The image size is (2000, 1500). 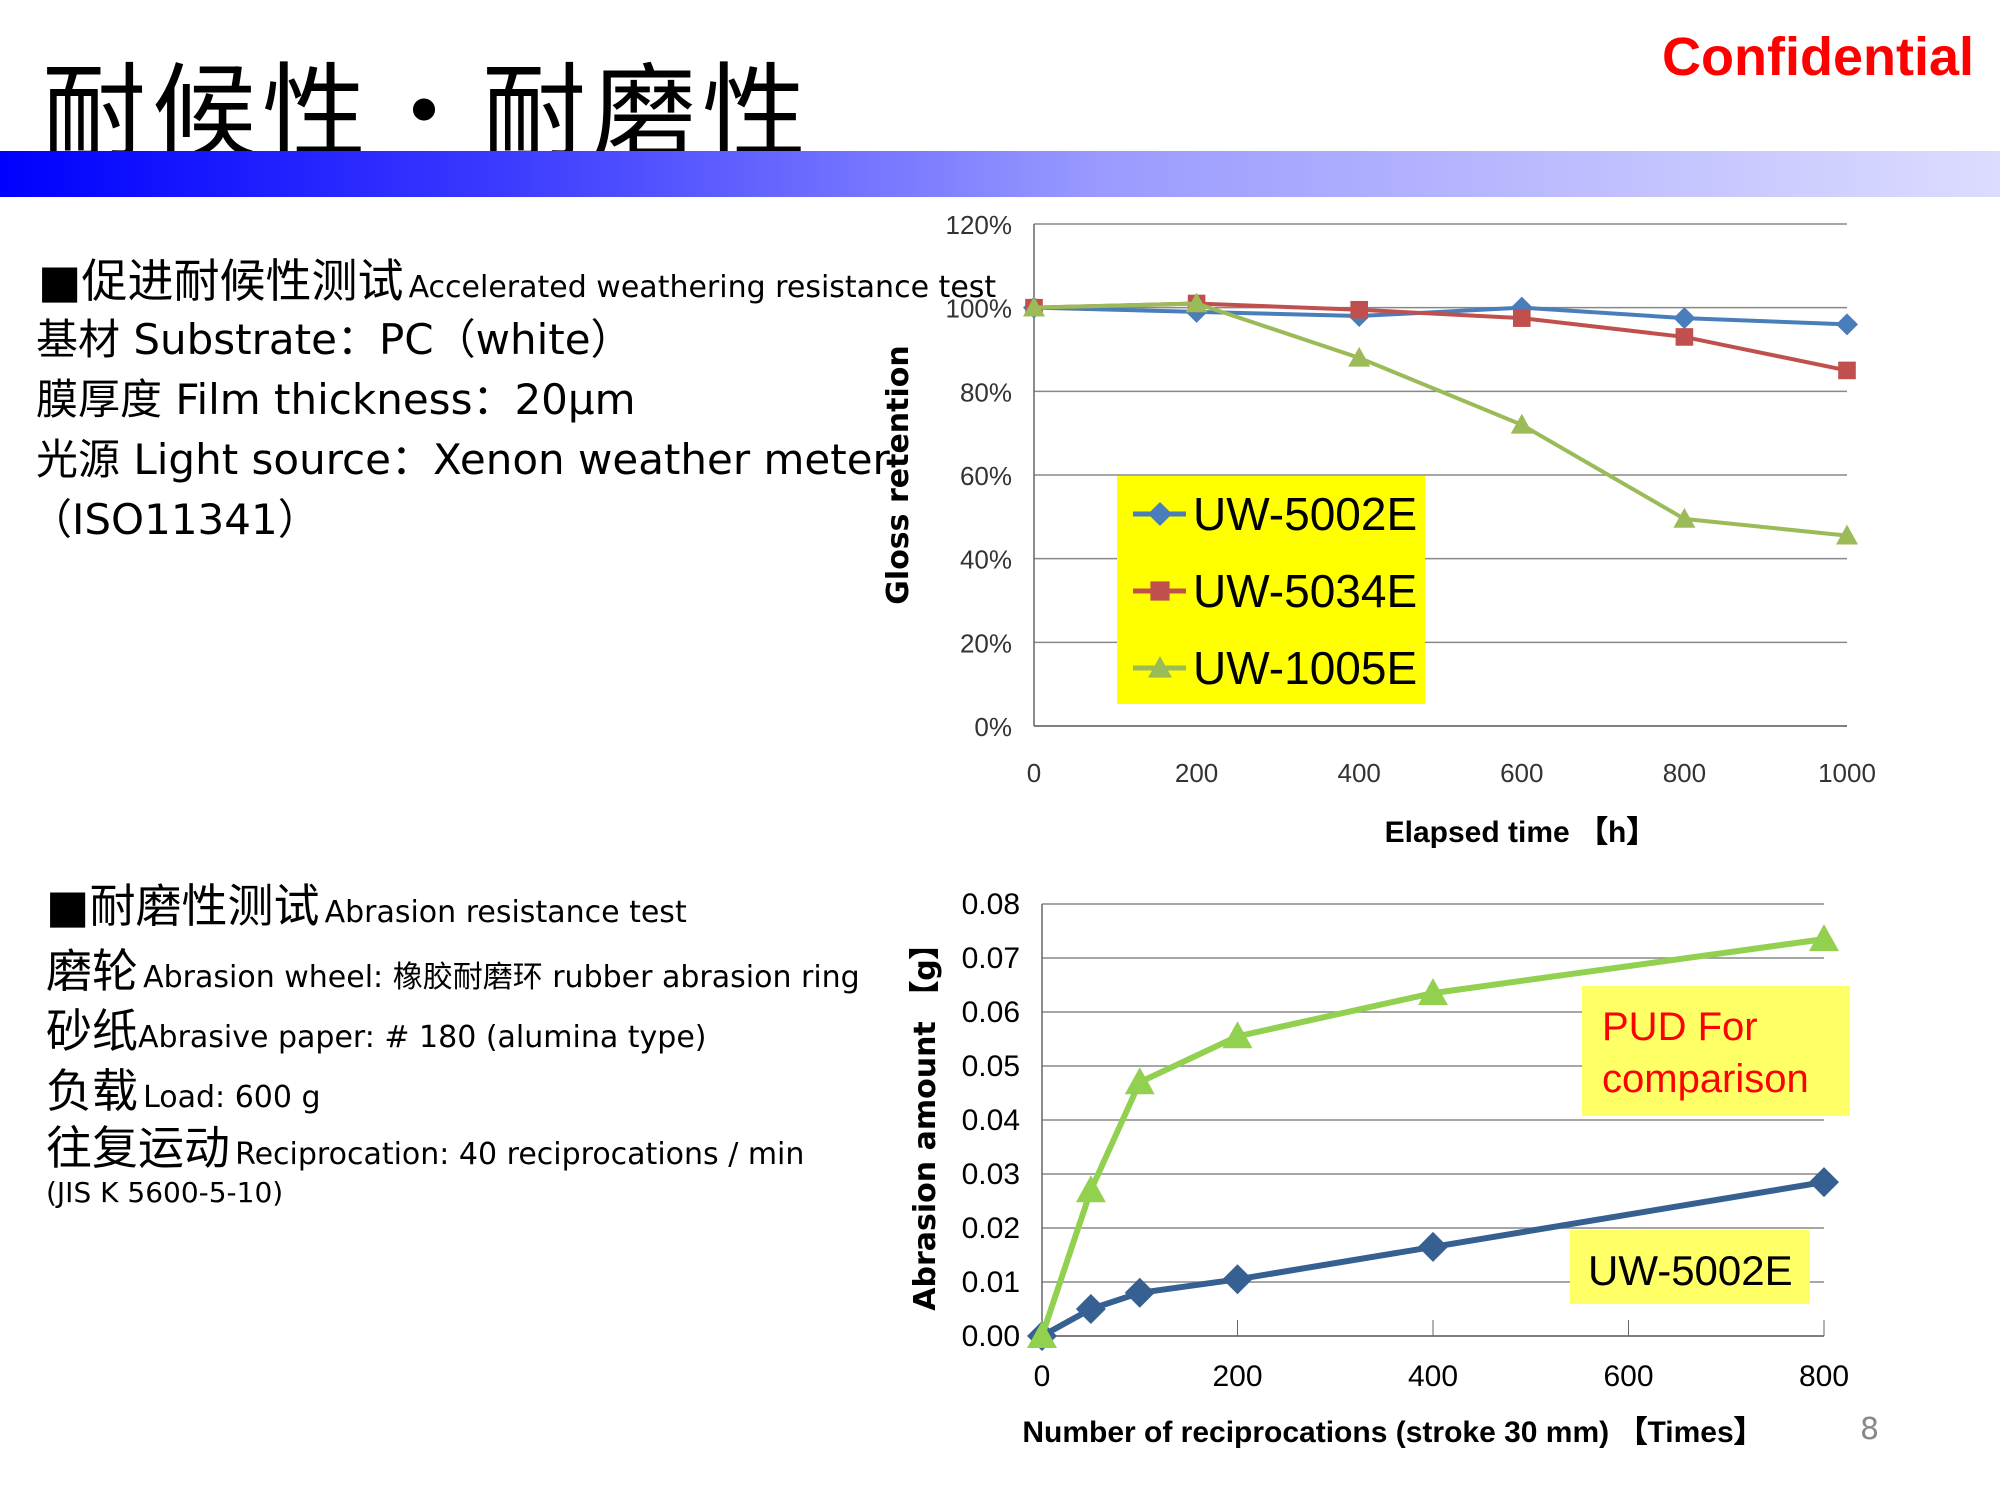 I want to click on abrasion-heading: ■耐磨性测试 Abrasion resistance test, so click(x=366, y=903).